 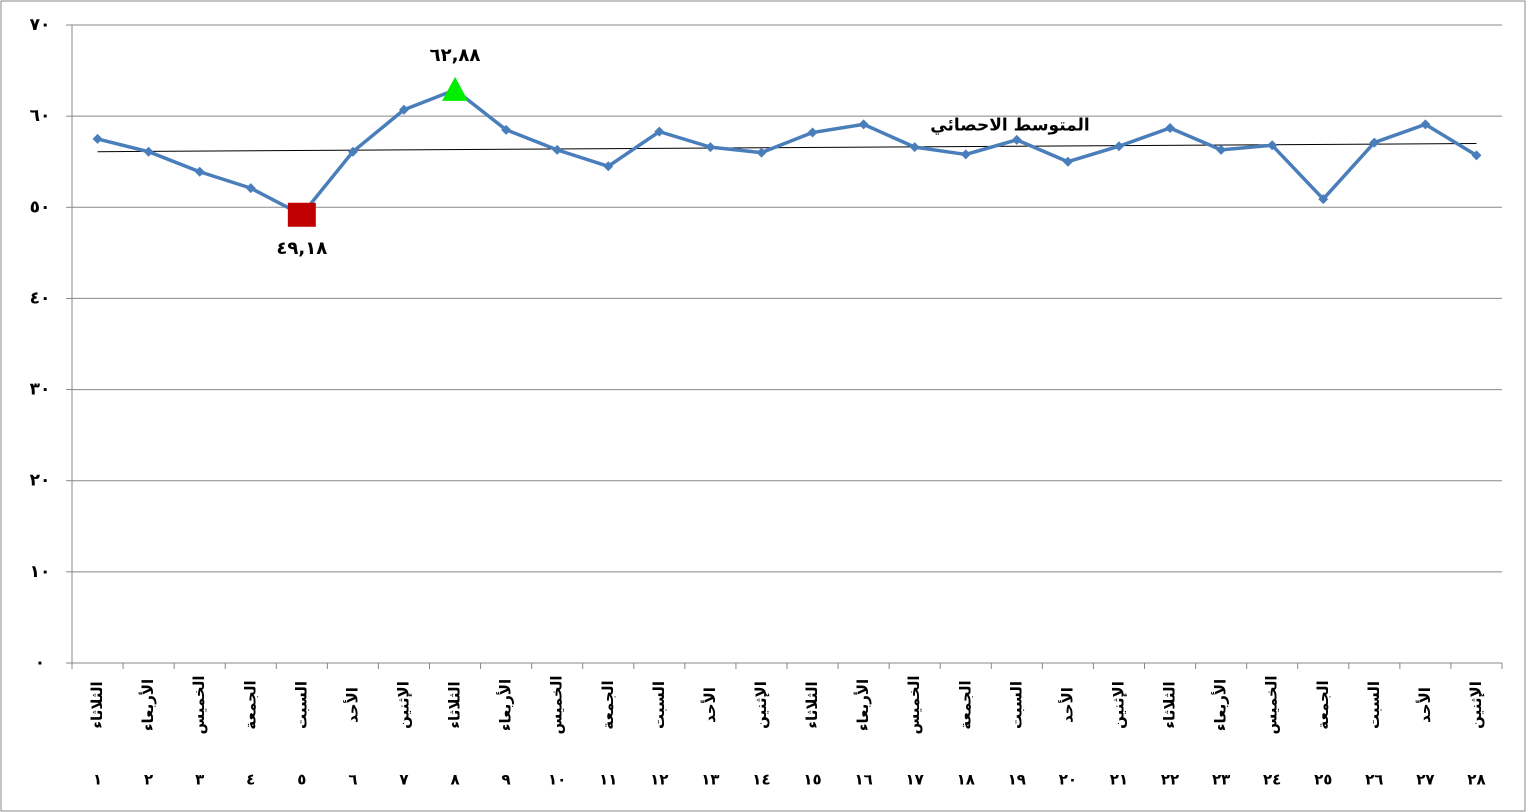 I want to click on y-tick-label: ٤٠, so click(x=40, y=298).